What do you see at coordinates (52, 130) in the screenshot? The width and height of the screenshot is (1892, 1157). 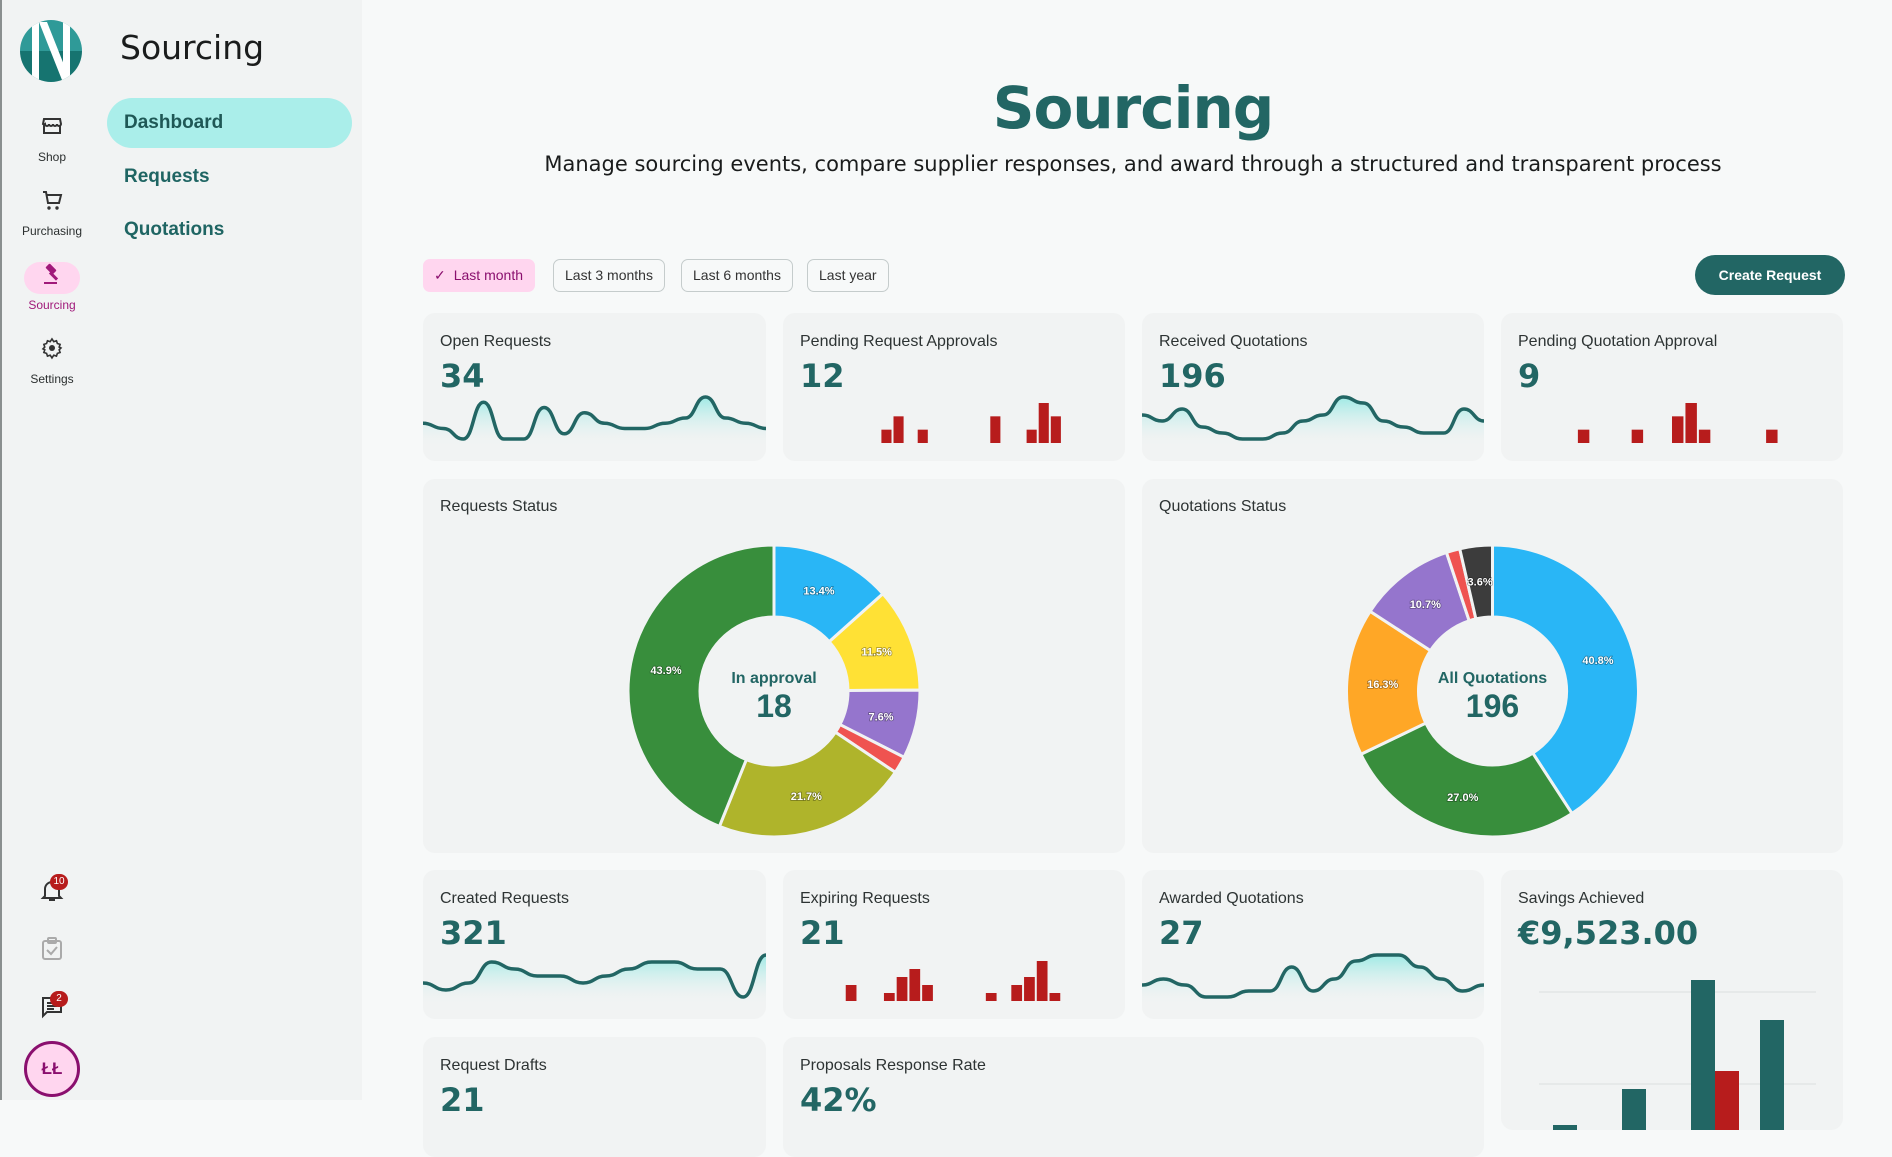 I see `store-icon` at bounding box center [52, 130].